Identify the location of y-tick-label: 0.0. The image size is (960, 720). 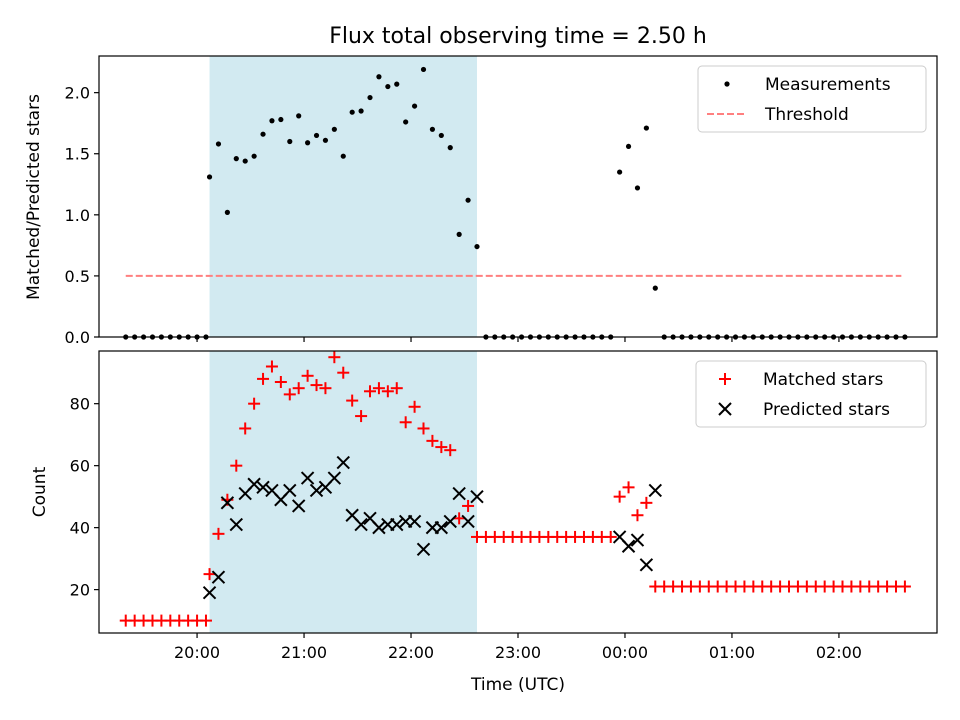
(77, 337).